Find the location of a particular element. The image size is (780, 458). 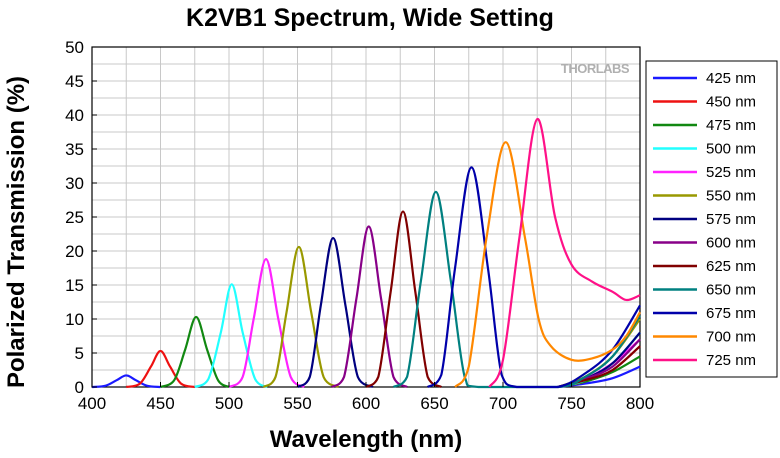

series-line-475-nm is located at coordinates (195, 352).